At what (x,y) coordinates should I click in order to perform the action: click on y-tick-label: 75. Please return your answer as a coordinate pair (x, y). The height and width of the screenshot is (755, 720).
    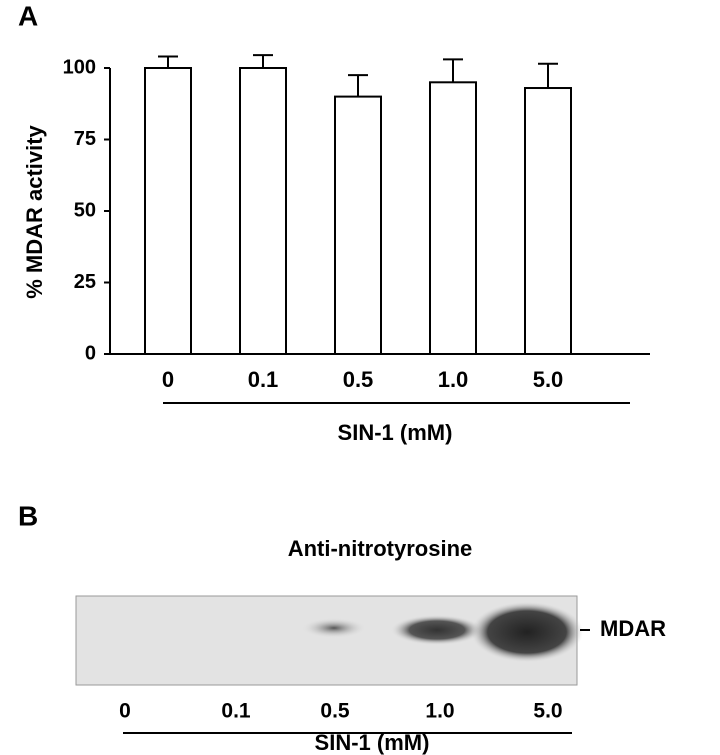
    Looking at the image, I should click on (85, 139).